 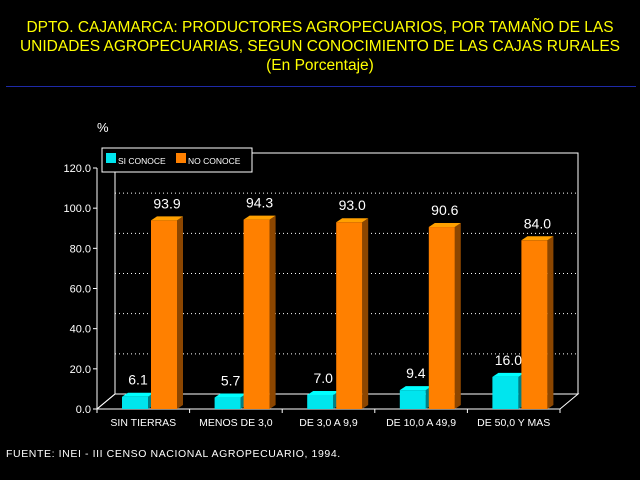 What do you see at coordinates (537, 223) in the screenshot?
I see `data-label: 84.0` at bounding box center [537, 223].